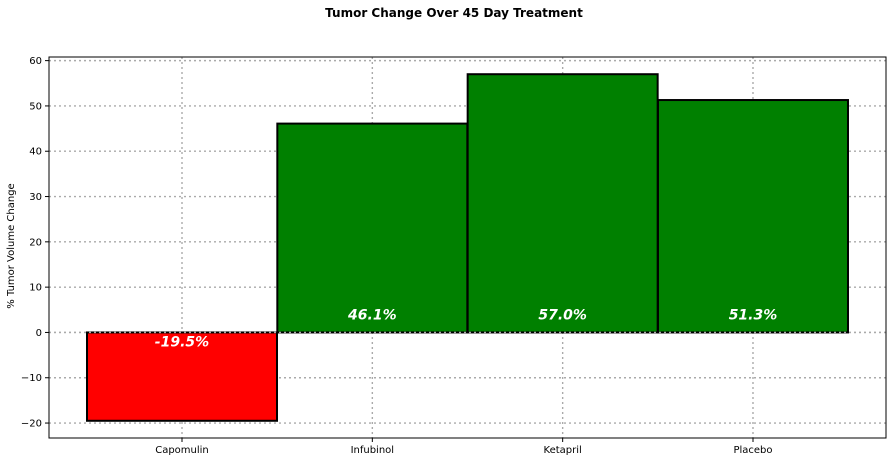  Describe the element at coordinates (563, 450) in the screenshot. I see `x-tick-label: Ketapril` at that location.